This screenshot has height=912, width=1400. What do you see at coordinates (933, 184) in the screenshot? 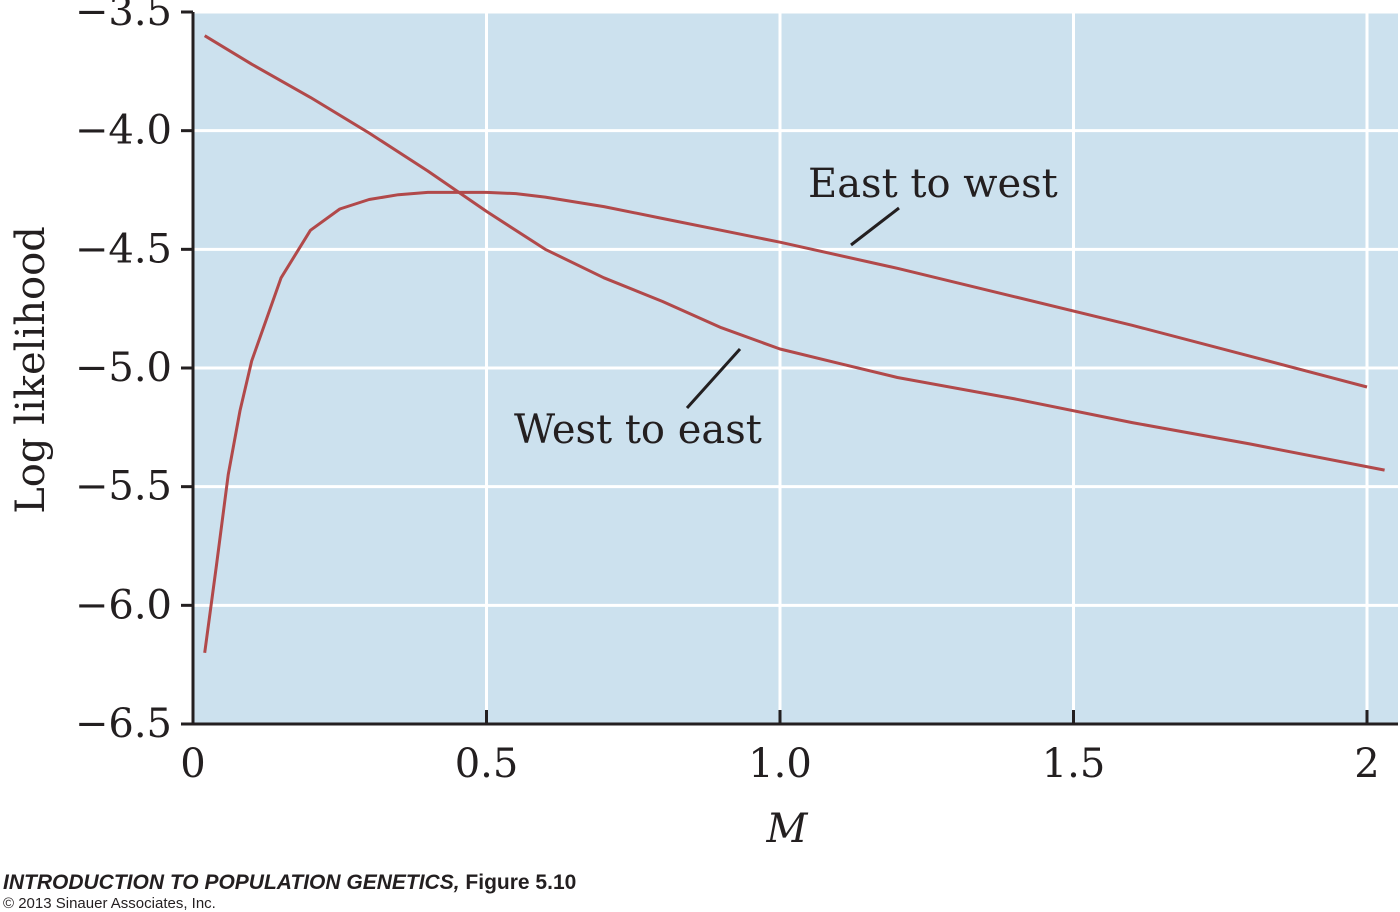
I see `annotation-label: East to west` at bounding box center [933, 184].